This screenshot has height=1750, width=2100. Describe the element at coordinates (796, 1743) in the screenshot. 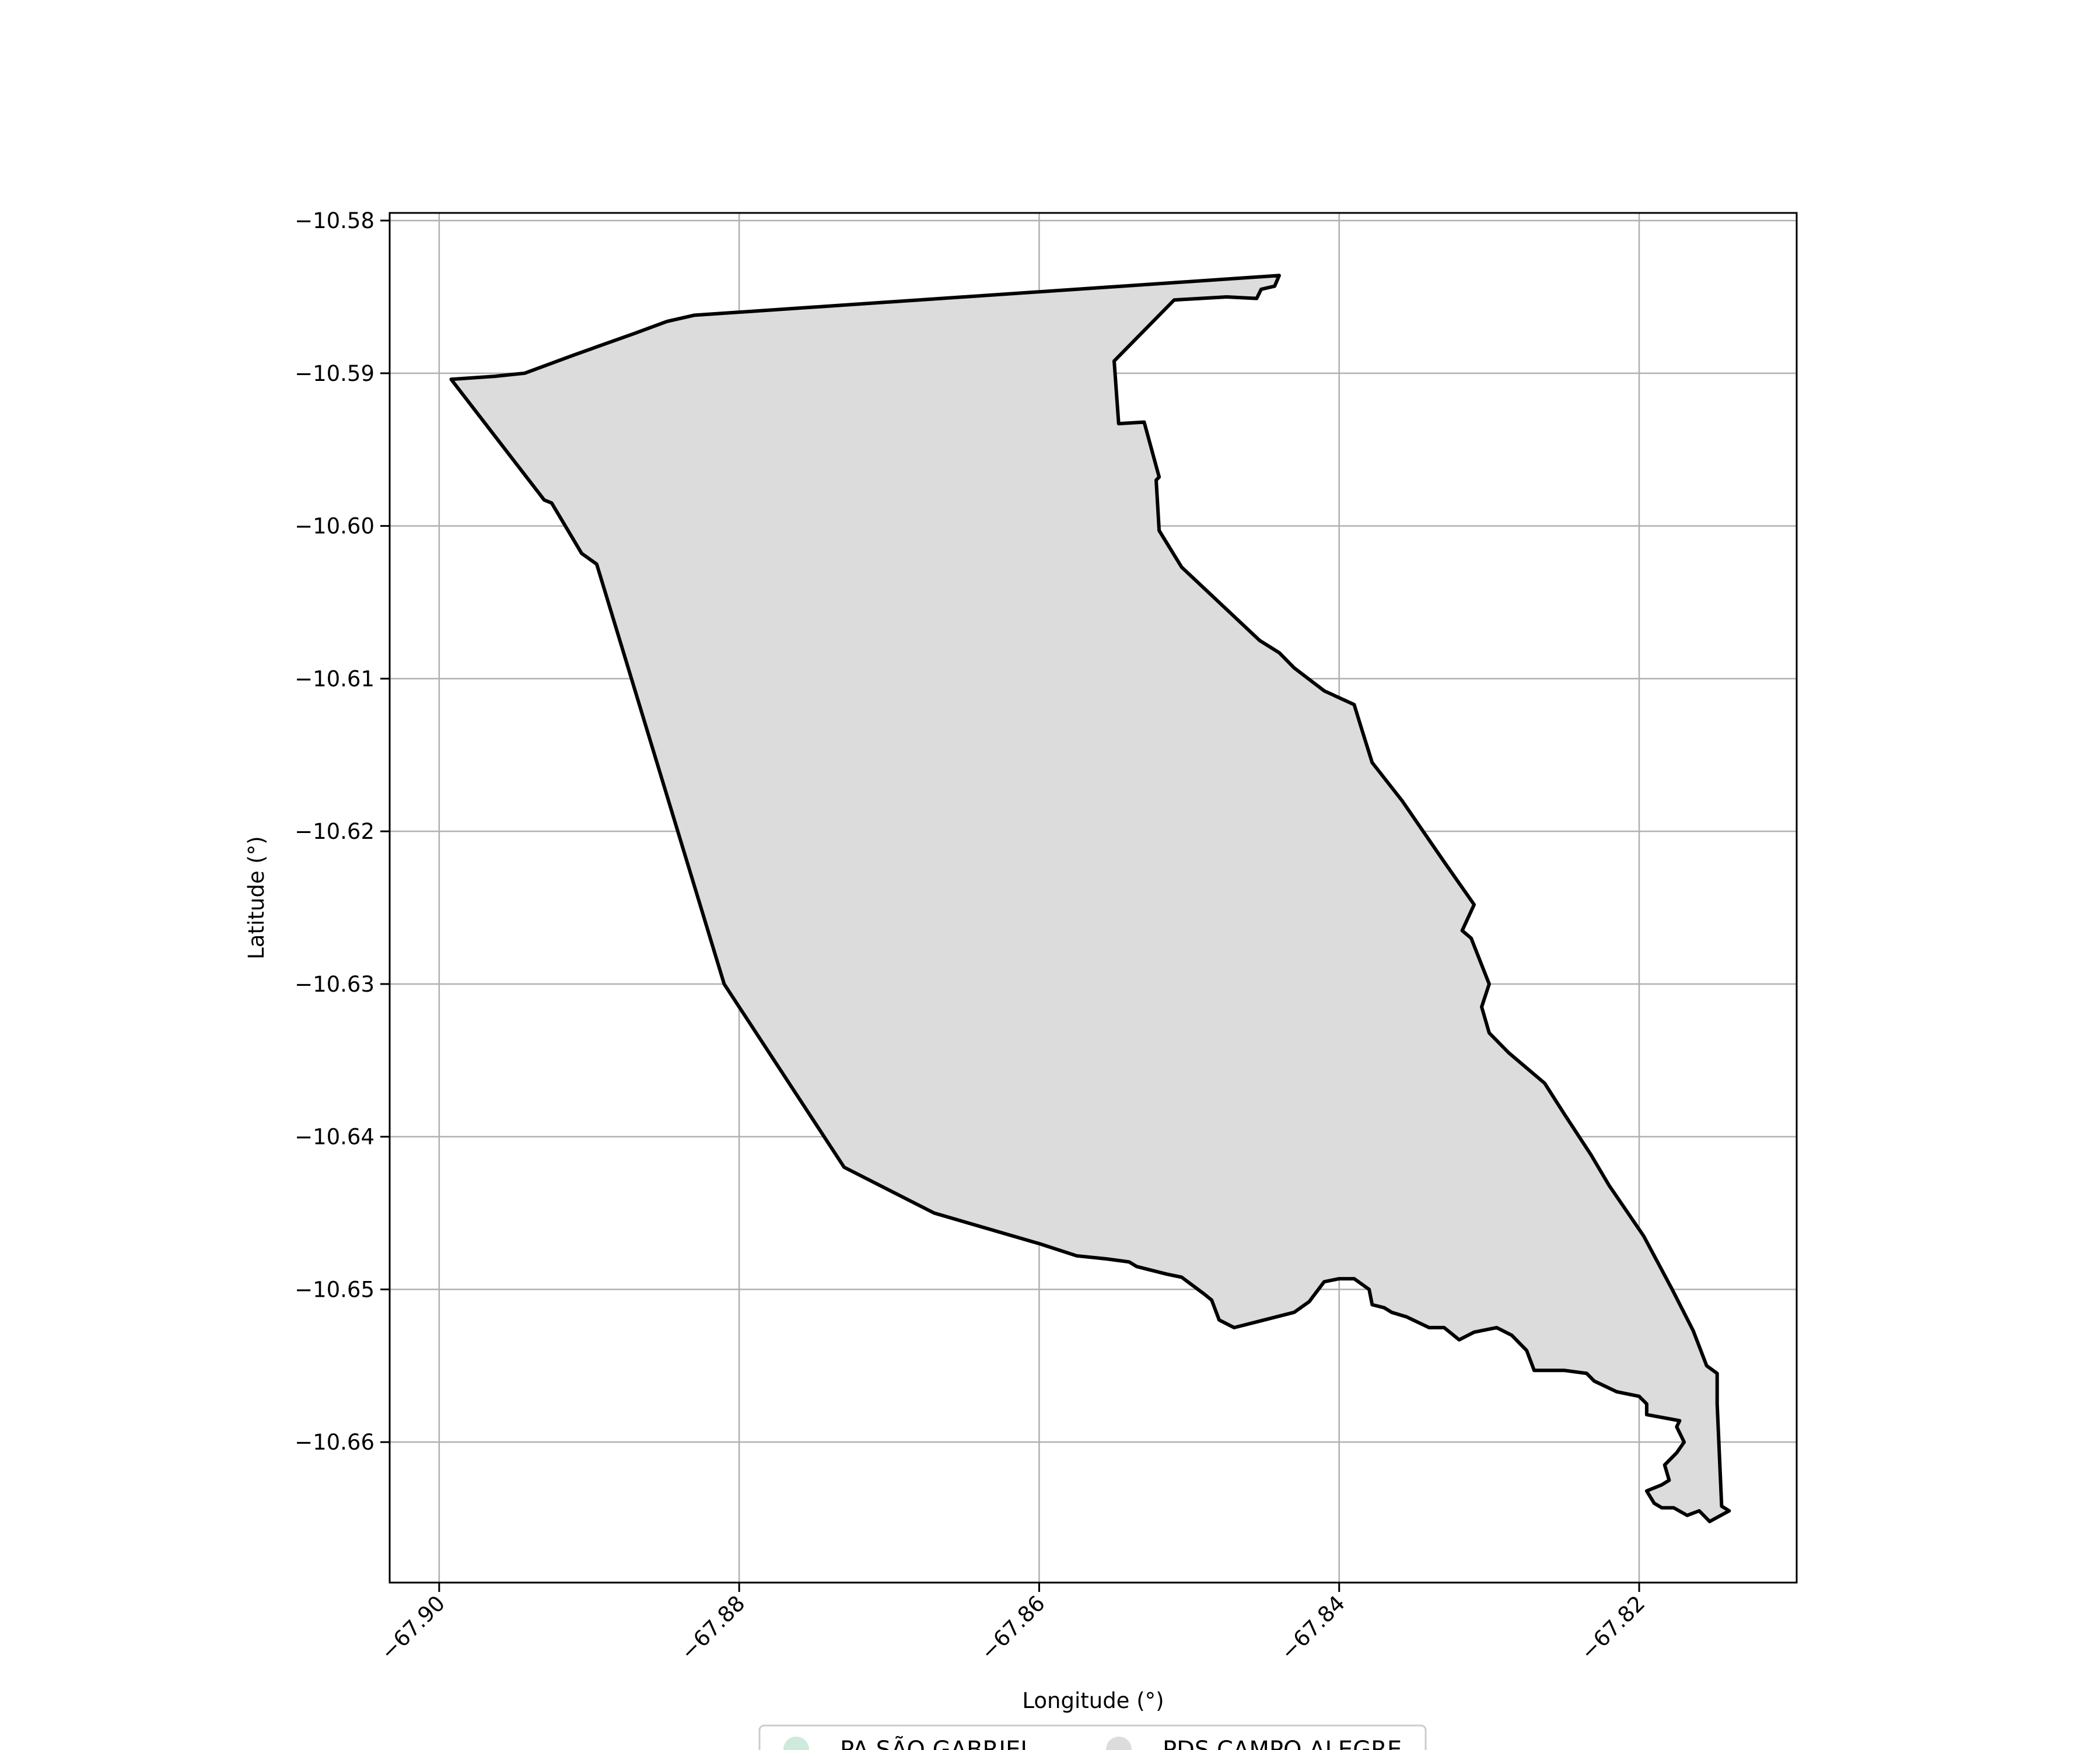

I see `legend-marker-pa-sao-gabriel` at that location.